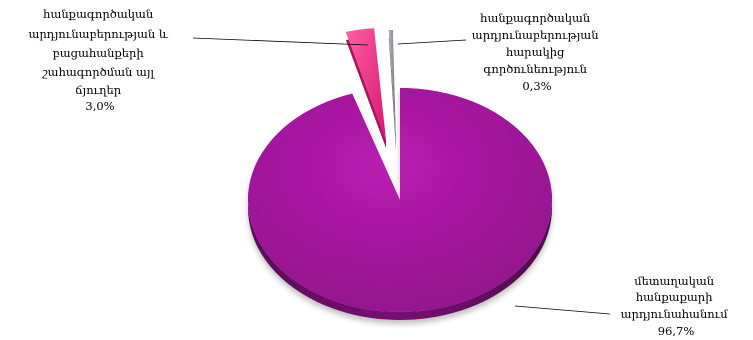  Describe the element at coordinates (99, 106) in the screenshot. I see `slice-value-1: 3,0%` at that location.